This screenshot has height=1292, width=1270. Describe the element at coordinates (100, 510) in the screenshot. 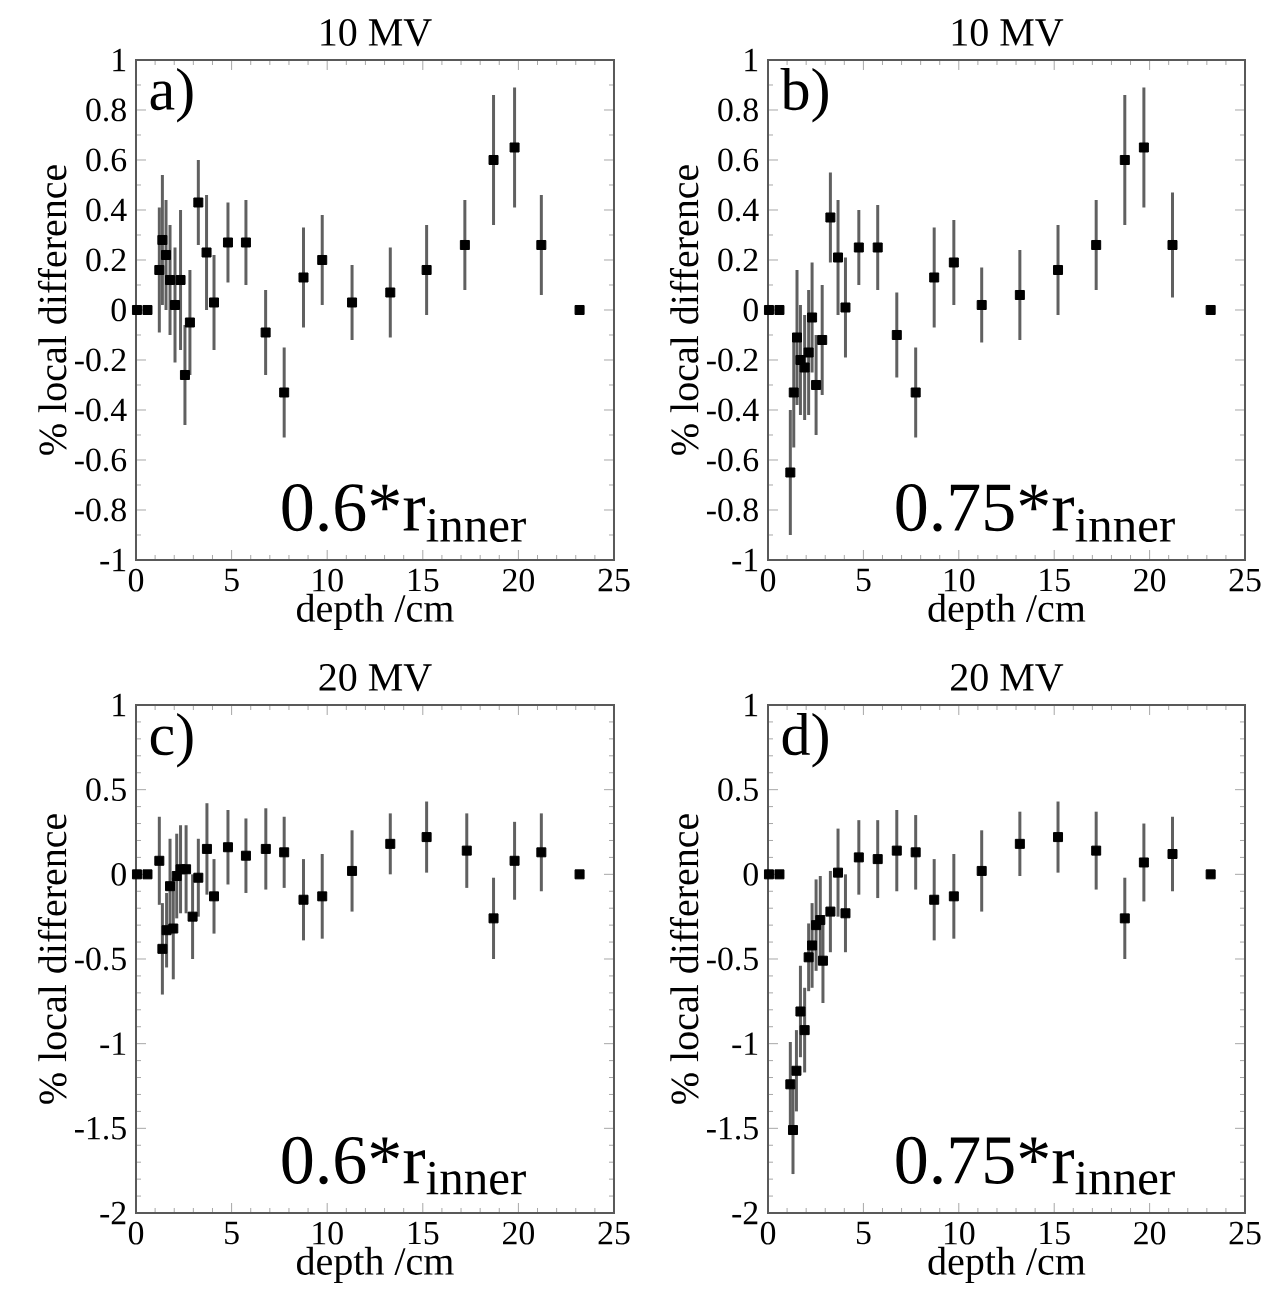

I see `y-tick-label: -0.8` at that location.